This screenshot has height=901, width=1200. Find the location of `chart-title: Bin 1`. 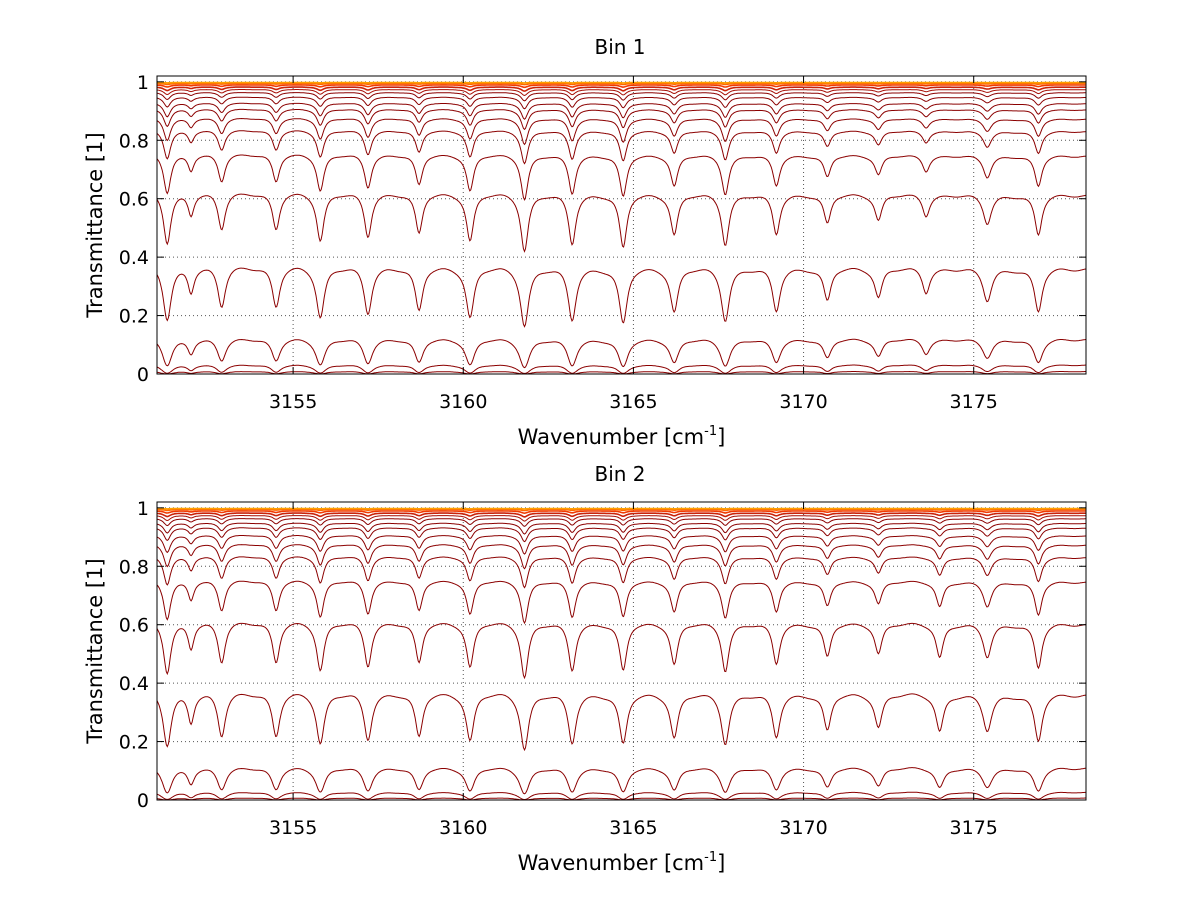

chart-title: Bin 1 is located at coordinates (619, 47).